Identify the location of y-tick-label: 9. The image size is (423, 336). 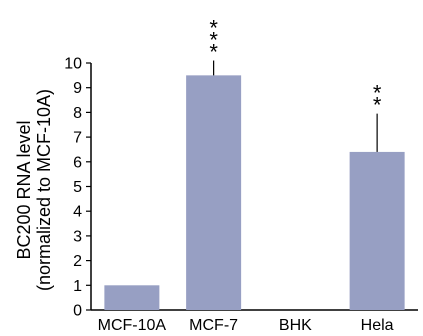
(77, 88).